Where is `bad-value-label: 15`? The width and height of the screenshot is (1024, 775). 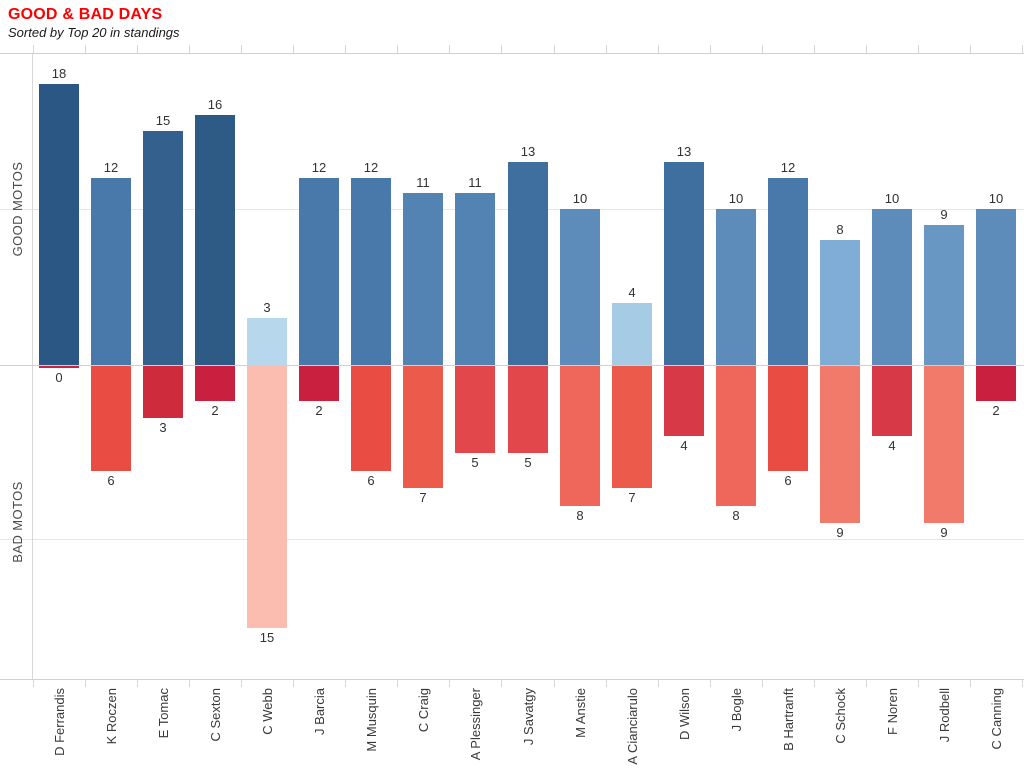
bad-value-label: 15 is located at coordinates (267, 637).